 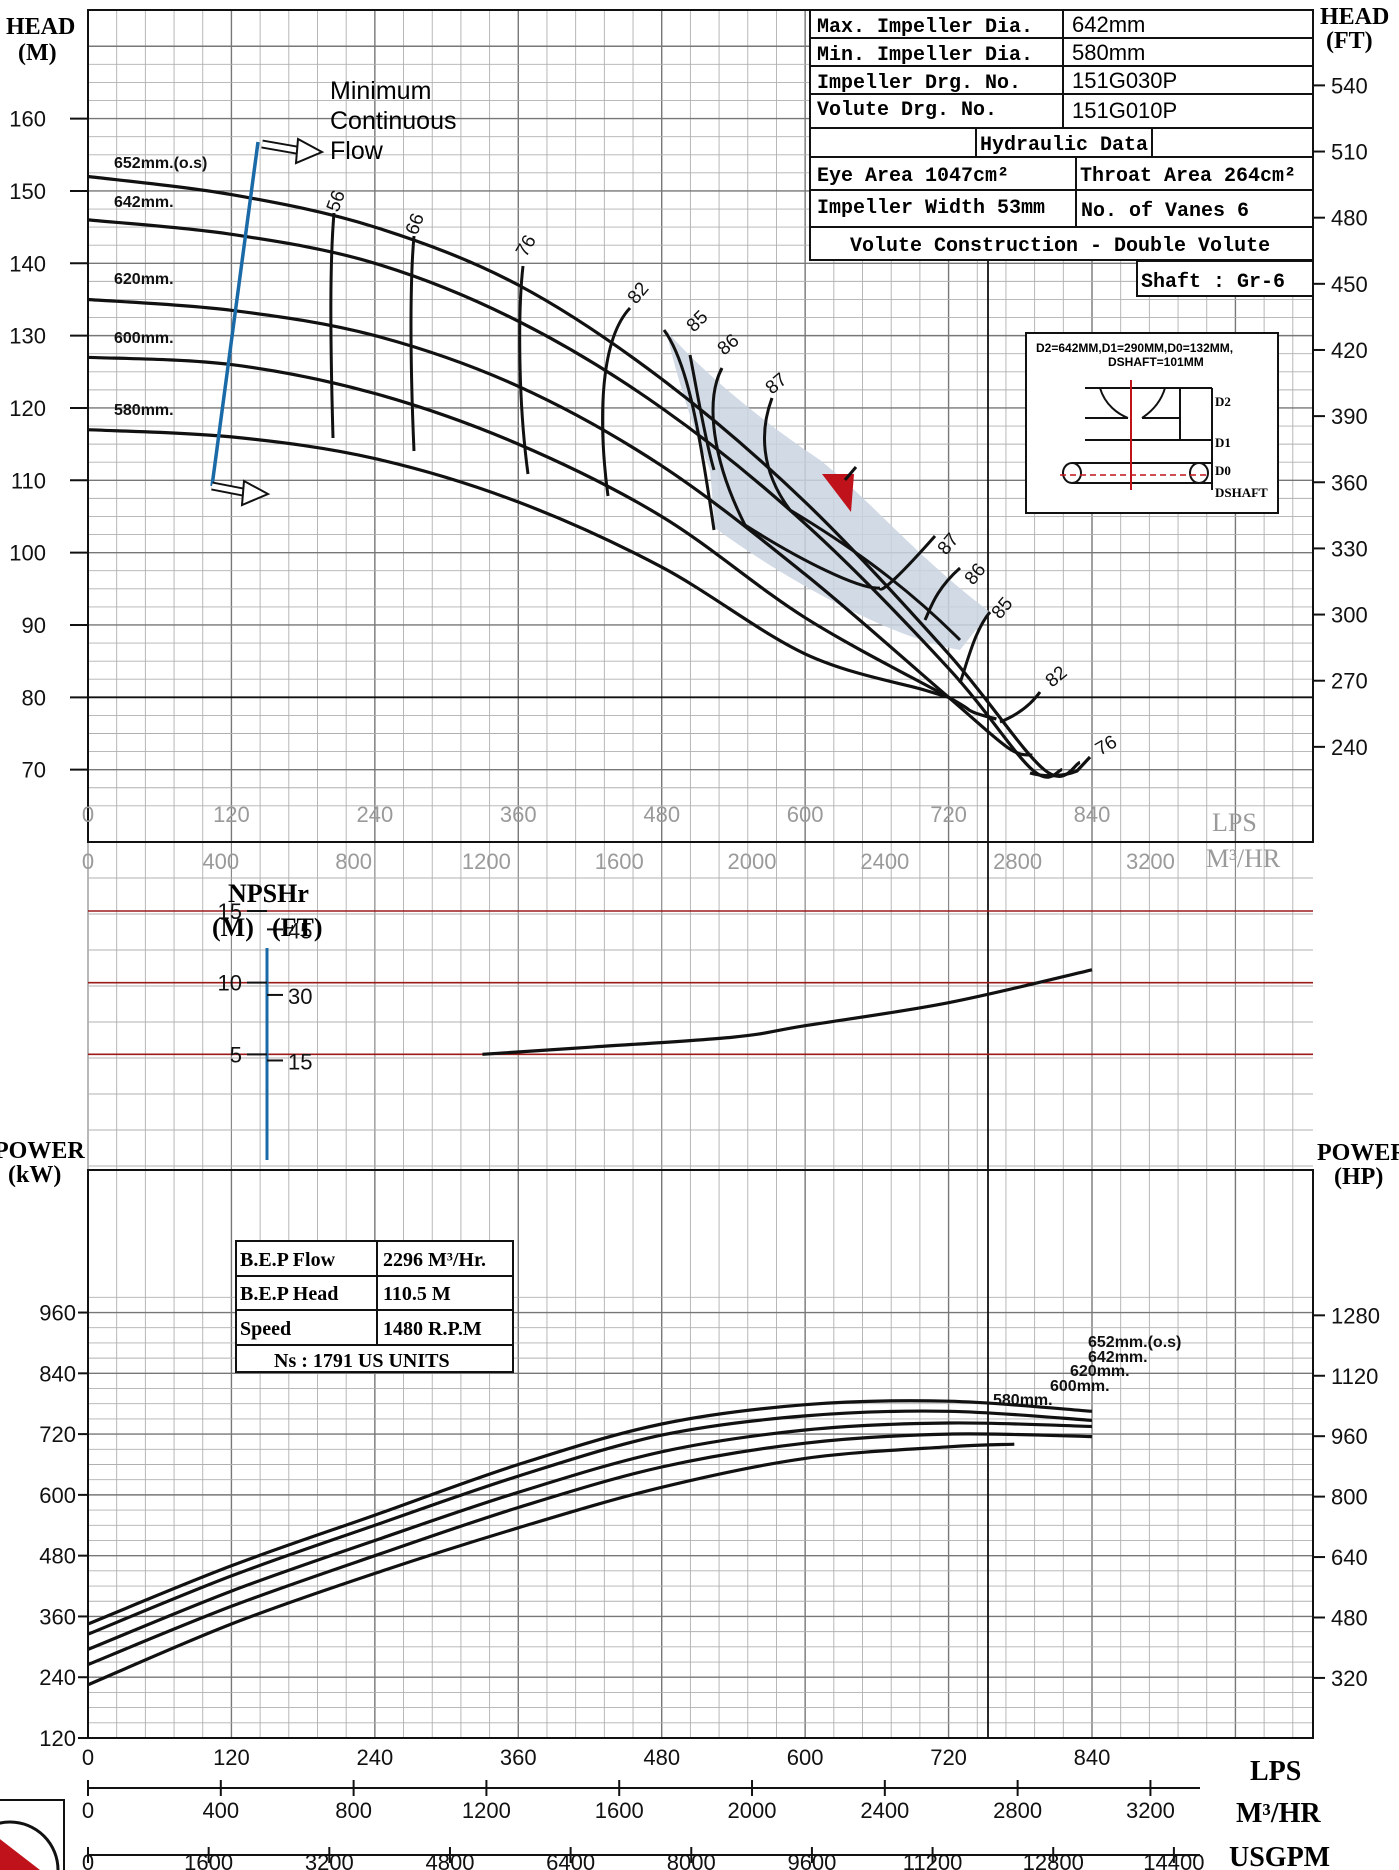 I want to click on head-lps-tick-label: 240, so click(x=374, y=814).